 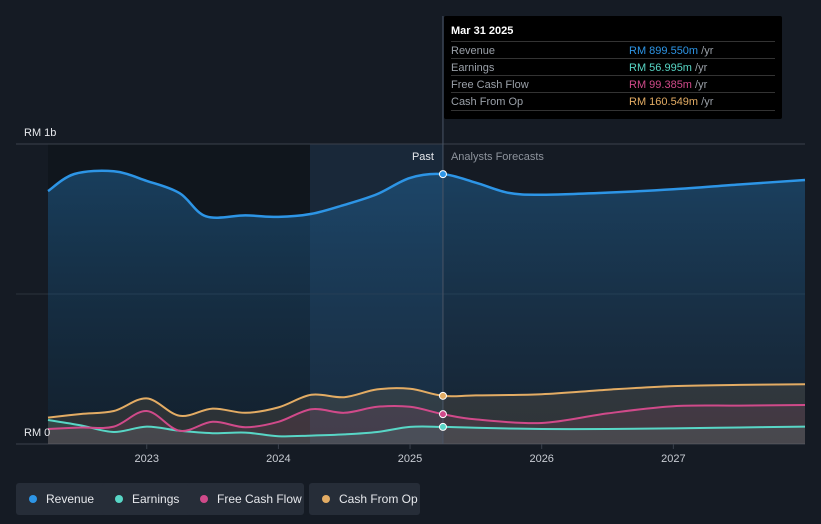 I want to click on revenue-marker, so click(x=442, y=174).